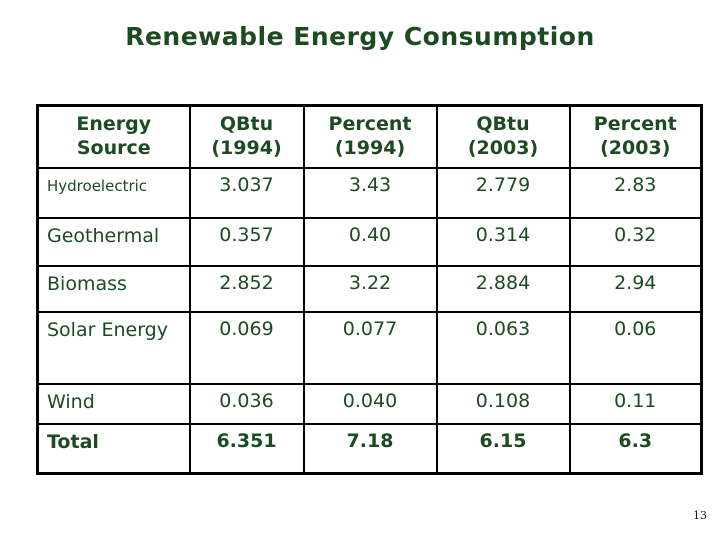 This screenshot has width=720, height=540. I want to click on cell-source: Hydroelectric, so click(113, 192).